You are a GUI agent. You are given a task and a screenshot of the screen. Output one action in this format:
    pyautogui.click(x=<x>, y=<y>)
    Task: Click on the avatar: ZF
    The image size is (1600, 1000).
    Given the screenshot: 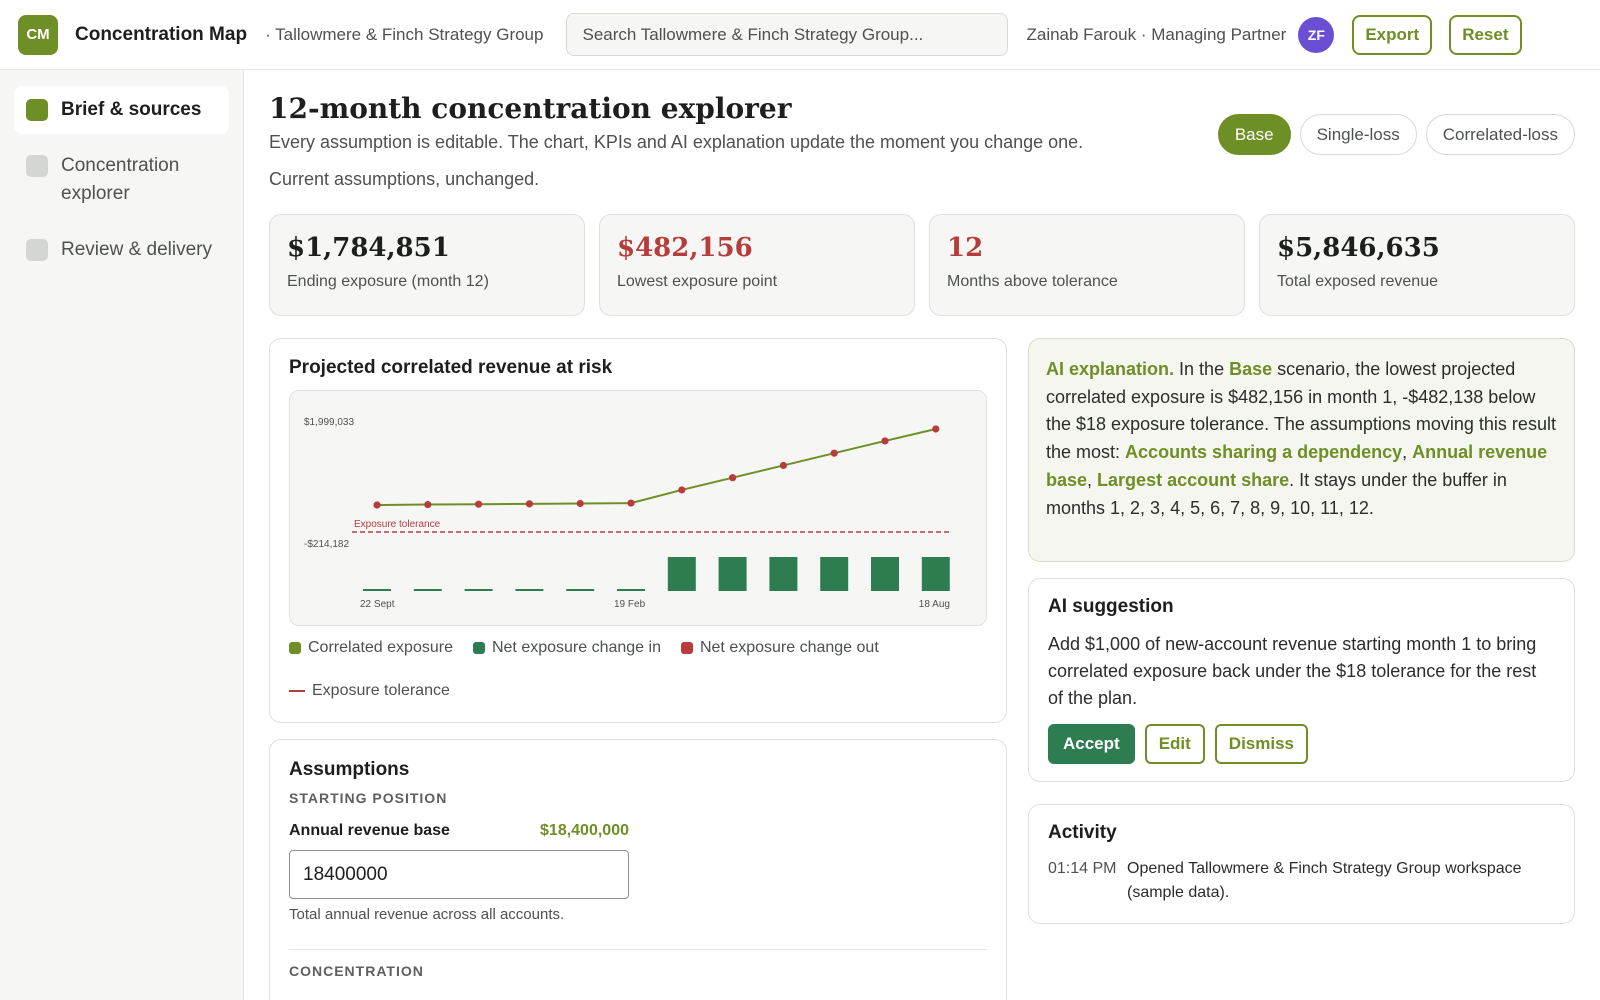 What is the action you would take?
    pyautogui.click(x=1316, y=34)
    